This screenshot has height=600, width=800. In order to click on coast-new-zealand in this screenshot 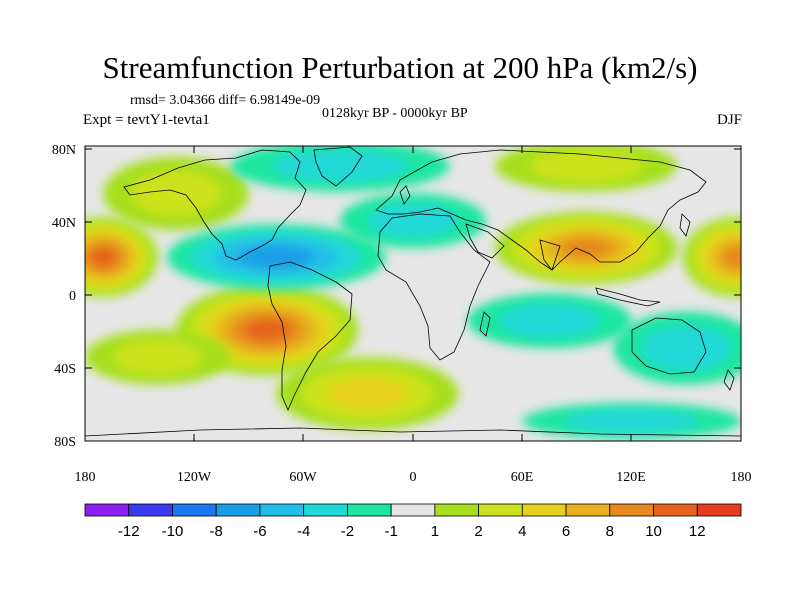, I will do `click(729, 380)`.